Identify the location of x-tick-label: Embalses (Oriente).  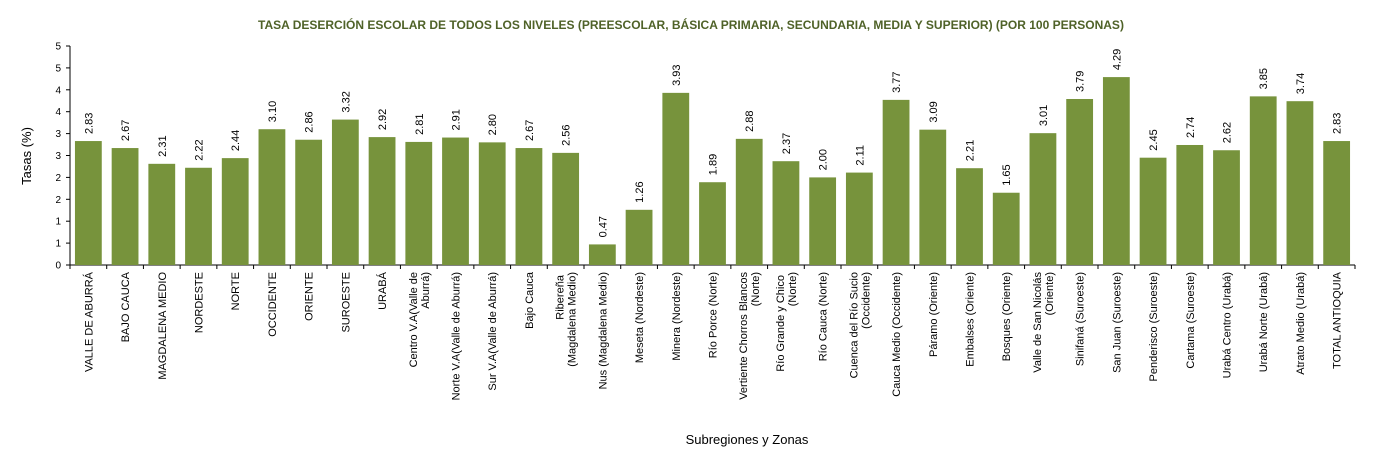
(971, 319).